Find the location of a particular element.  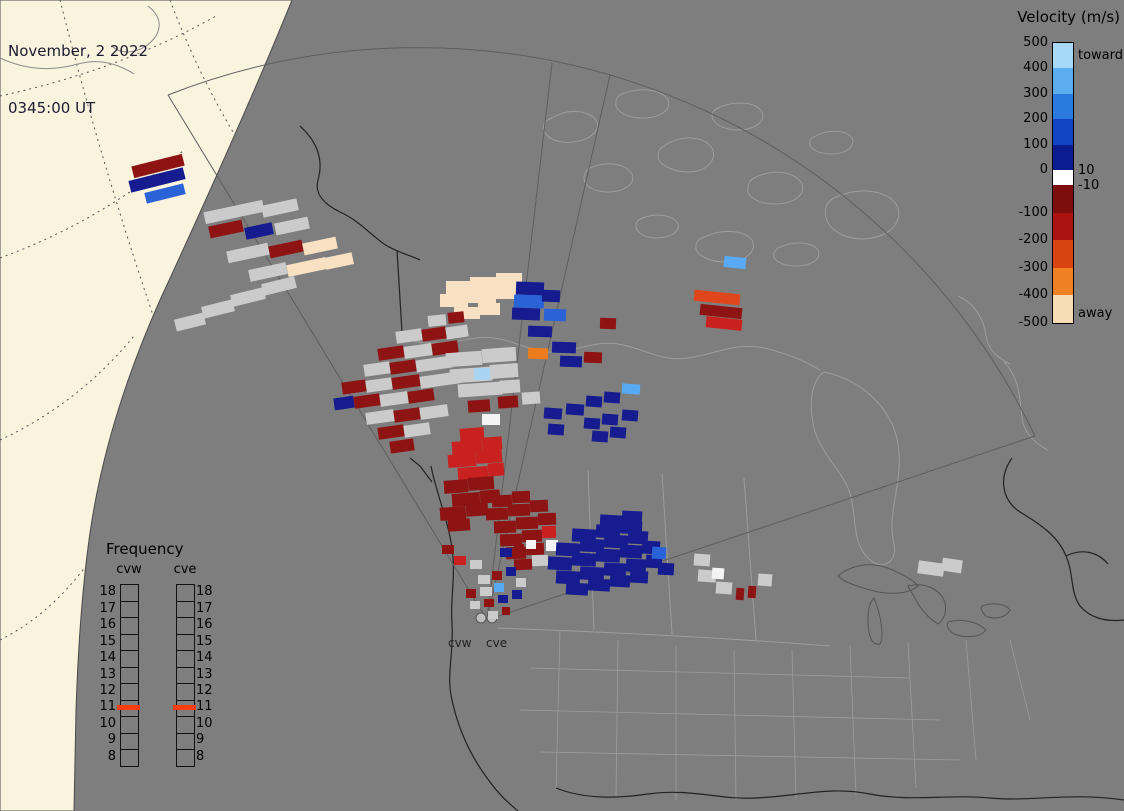

freq-marker-cvw is located at coordinates (128, 708).